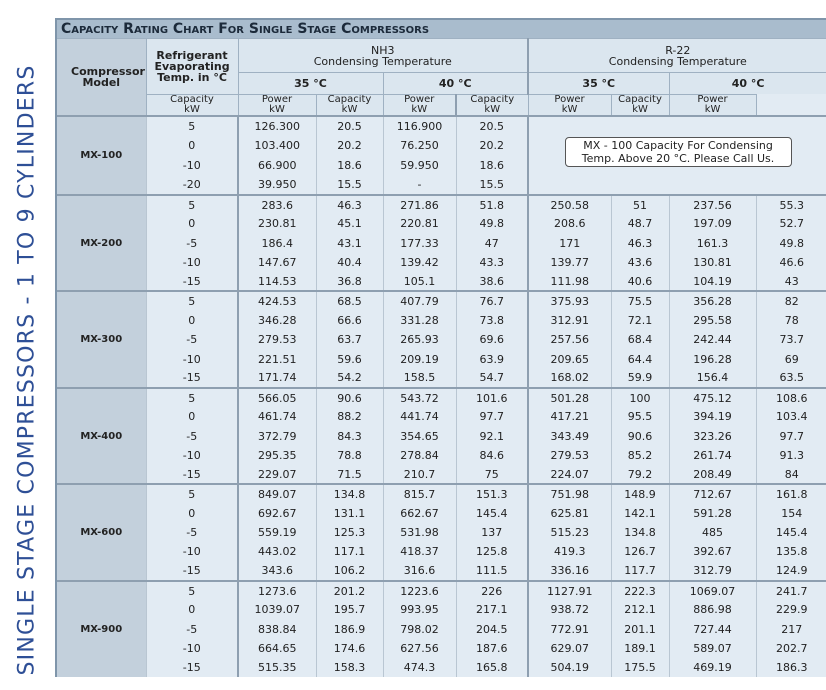 Image resolution: width=826 pixels, height=690 pixels. I want to click on data-row: -5 186.4 43.1 177.33 47 171 46.3 161.3 49.8, so click(441, 243).